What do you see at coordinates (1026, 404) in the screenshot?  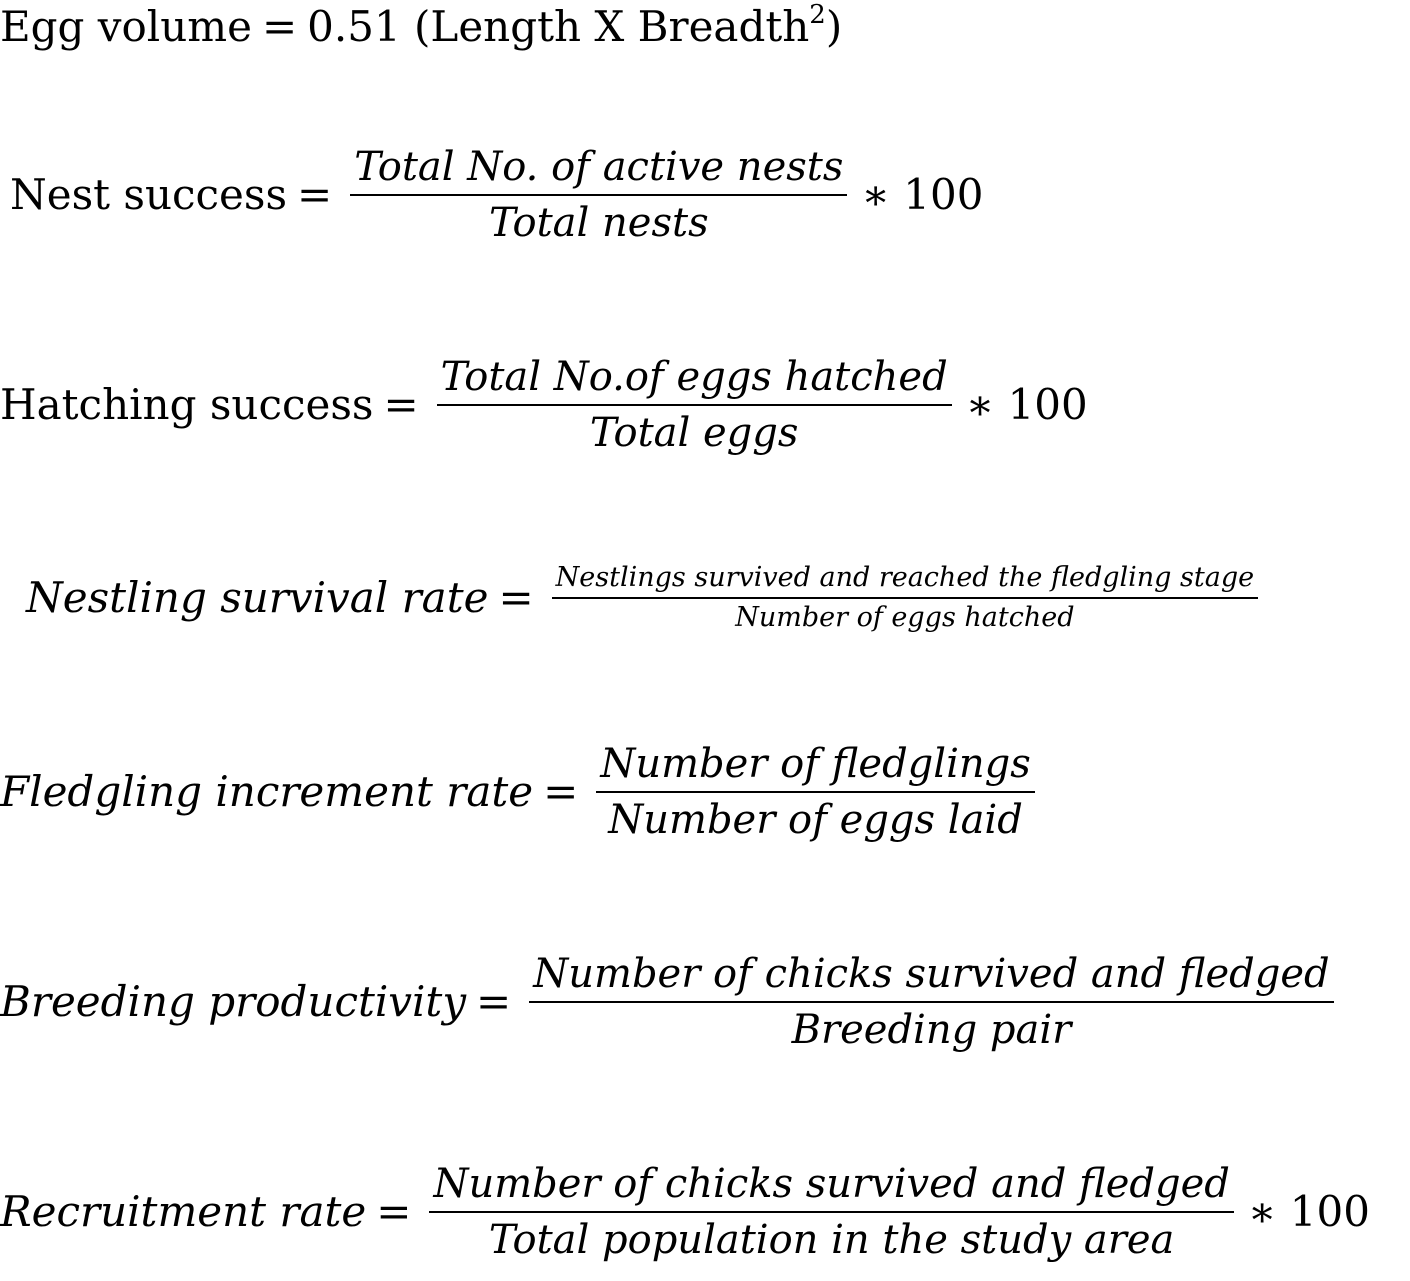 I see `hatching-success-multiplier: ∗ 100` at bounding box center [1026, 404].